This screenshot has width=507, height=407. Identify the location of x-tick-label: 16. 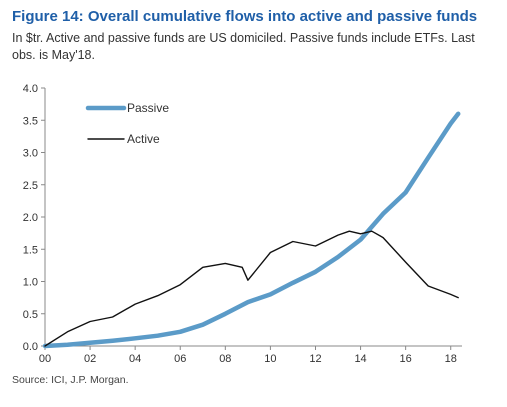
(406, 359).